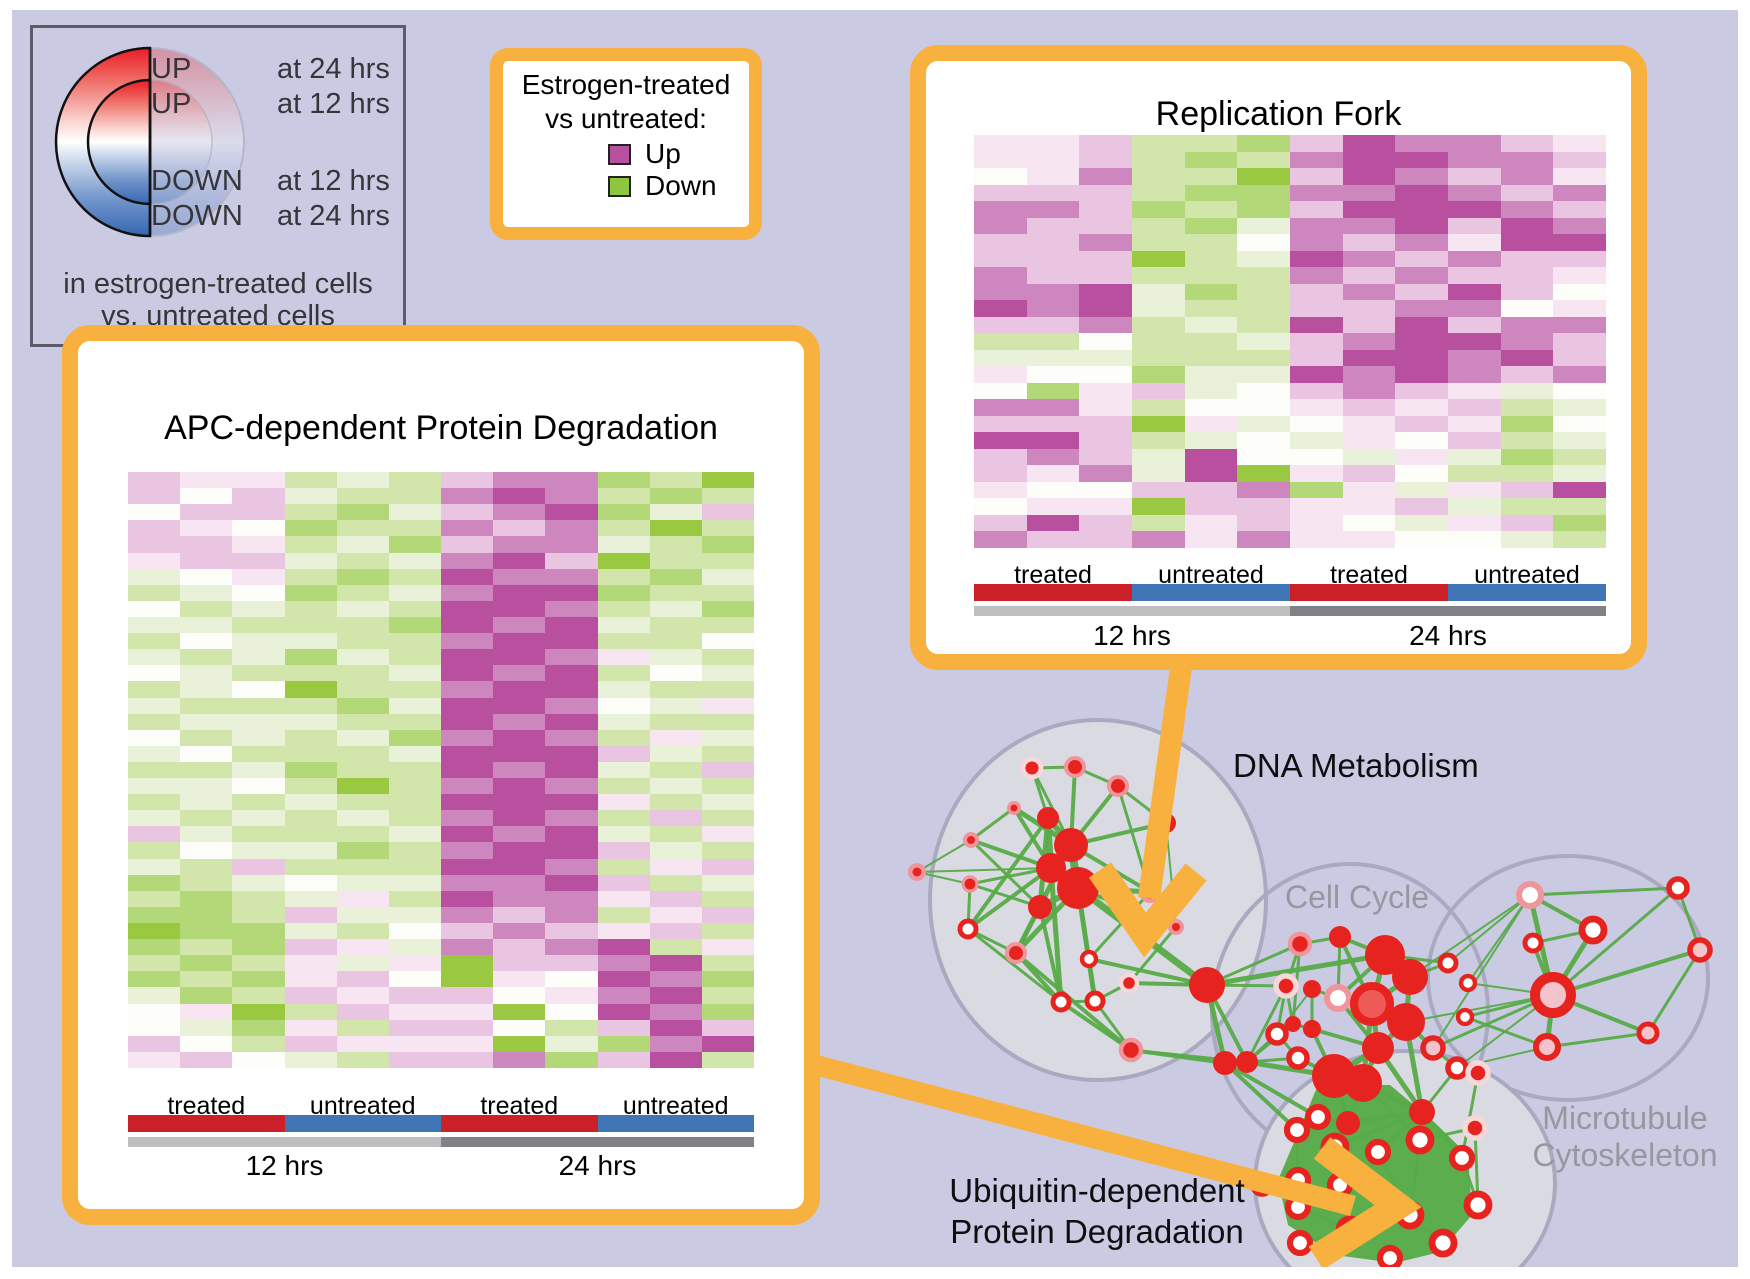 The height and width of the screenshot is (1279, 1750). Describe the element at coordinates (1625, 1137) in the screenshot. I see `microtubule-cytoskeleton-label: Microtubule Cytoskeleton` at that location.